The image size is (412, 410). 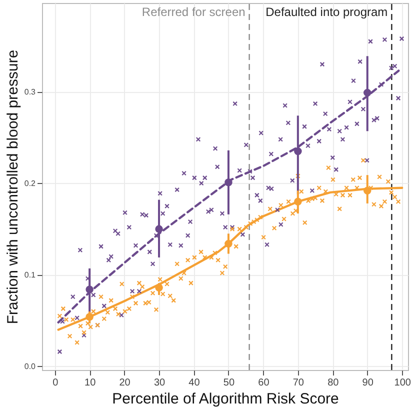 I want to click on y-axis-title: Fraction with uncontrolled blood pressure, so click(x=13, y=187).